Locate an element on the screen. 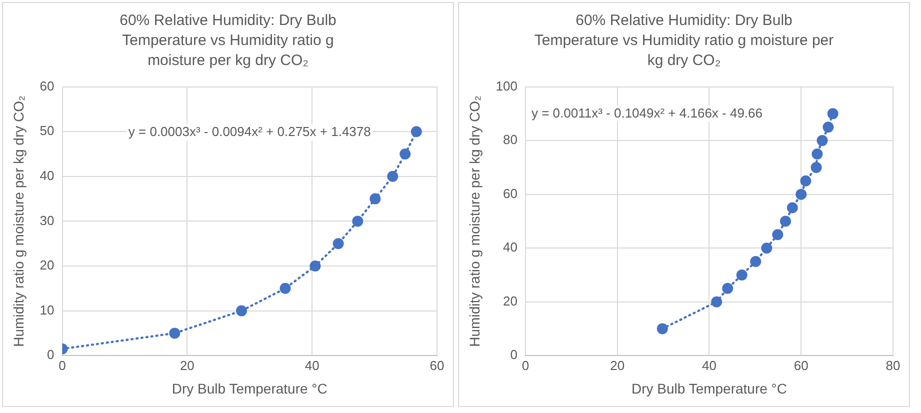 Image resolution: width=921 pixels, height=413 pixels. annotation: y = 0.0011x³ - 0.1049x² + 4.166x - 49.66 is located at coordinates (647, 112).